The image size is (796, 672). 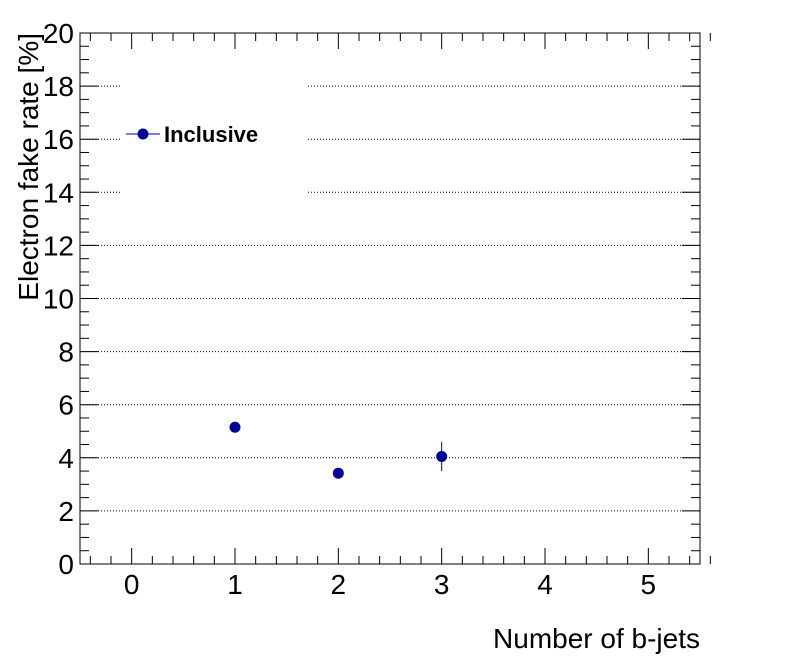 I want to click on y-tick-labels: 0 2 4 6 8 10 12 14 16 18 20, so click(x=58, y=299).